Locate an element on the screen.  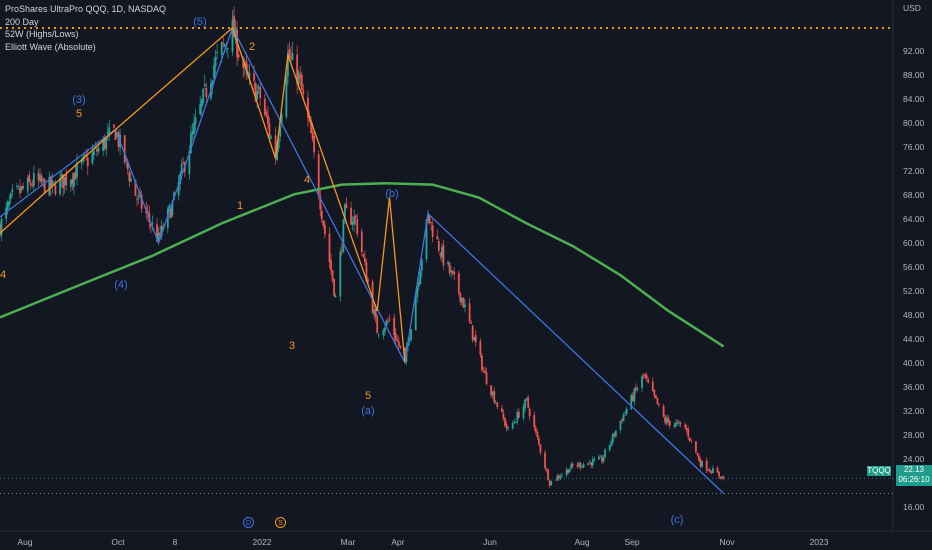
y-tick-label: 68.00 is located at coordinates (914, 195).